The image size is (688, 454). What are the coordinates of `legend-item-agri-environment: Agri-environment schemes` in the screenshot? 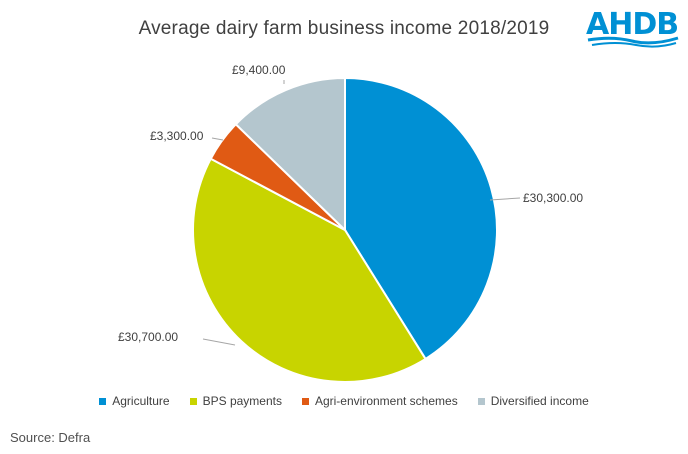 It's located at (379, 401).